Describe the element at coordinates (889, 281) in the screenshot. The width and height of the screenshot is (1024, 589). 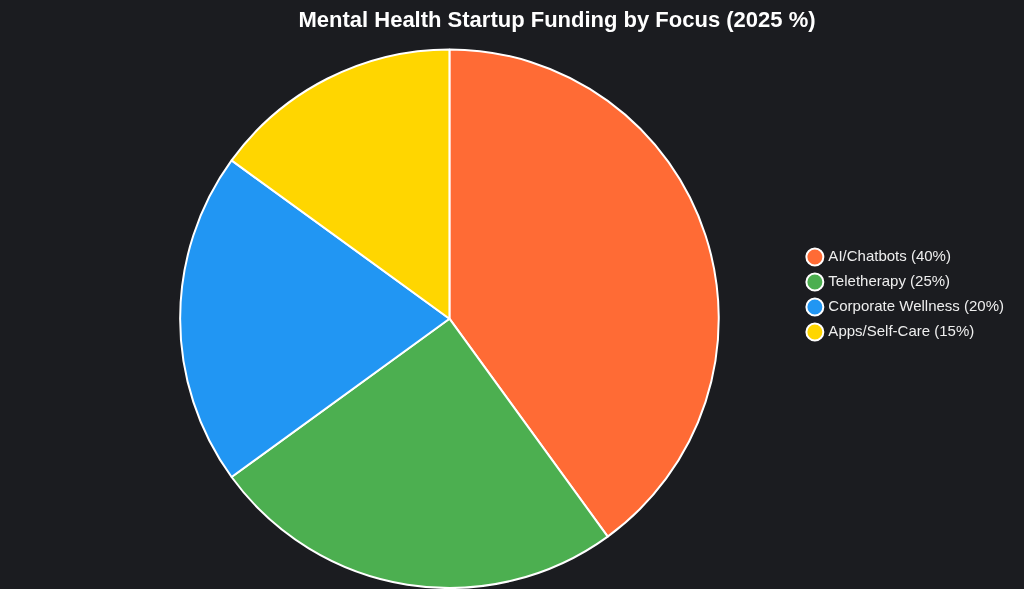
I see `legend-label: Teletherapy (25%)` at that location.